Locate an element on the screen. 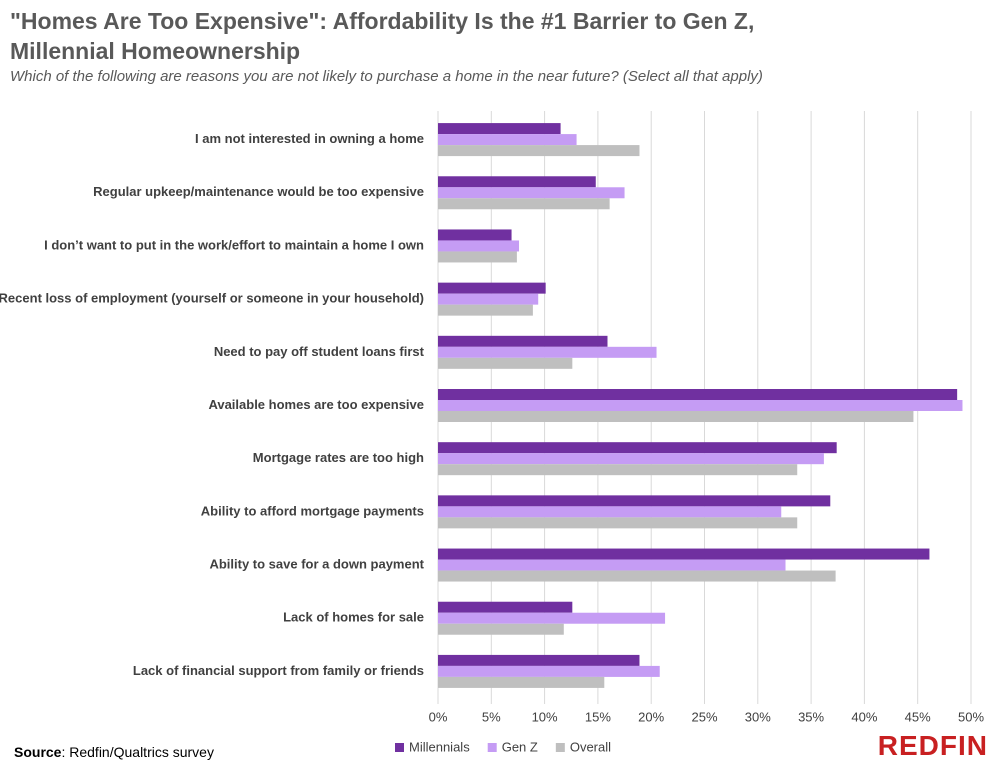  x-tick-label: 20% is located at coordinates (651, 716).